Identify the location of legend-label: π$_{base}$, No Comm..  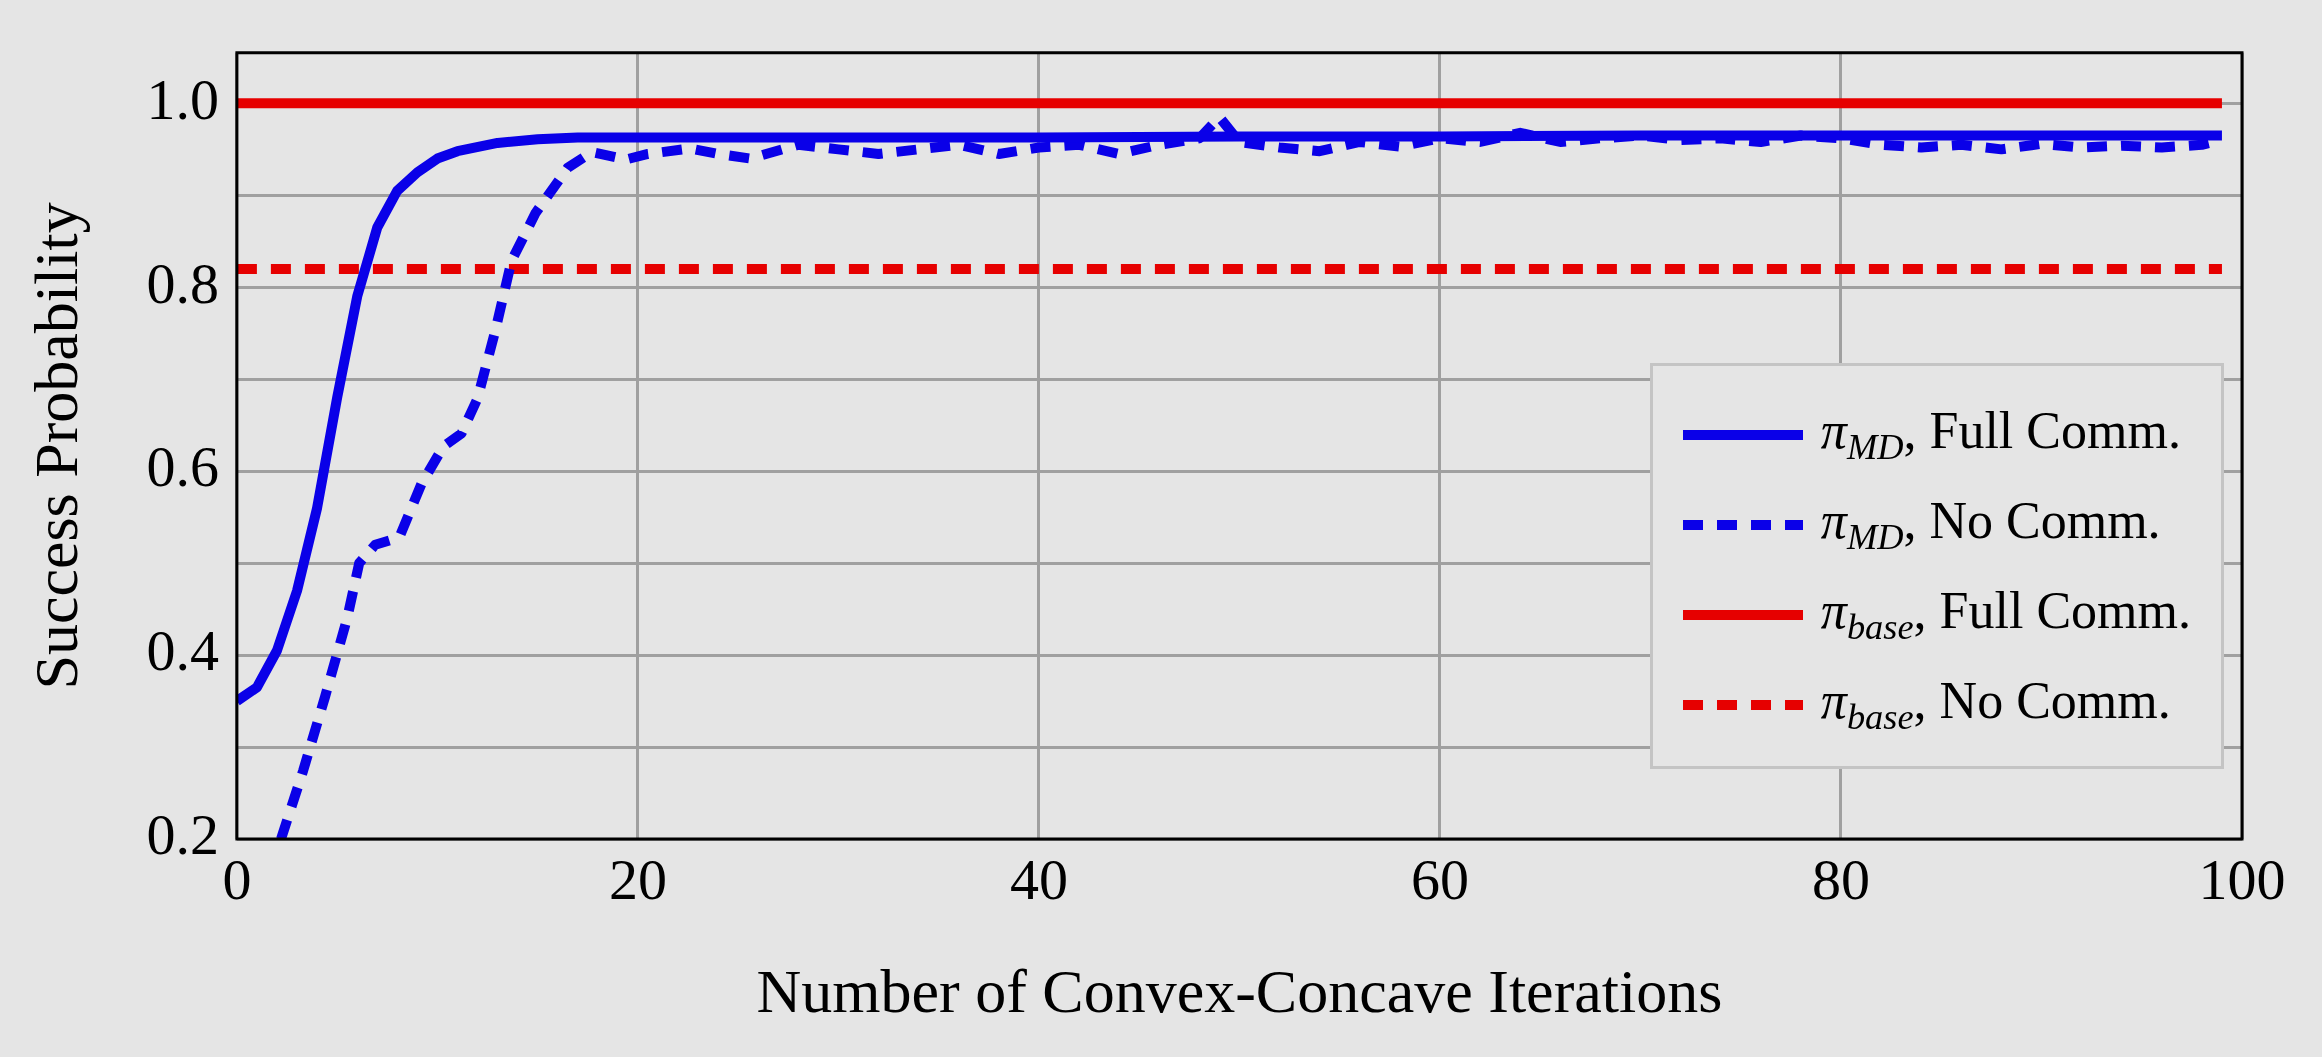
(1995, 705).